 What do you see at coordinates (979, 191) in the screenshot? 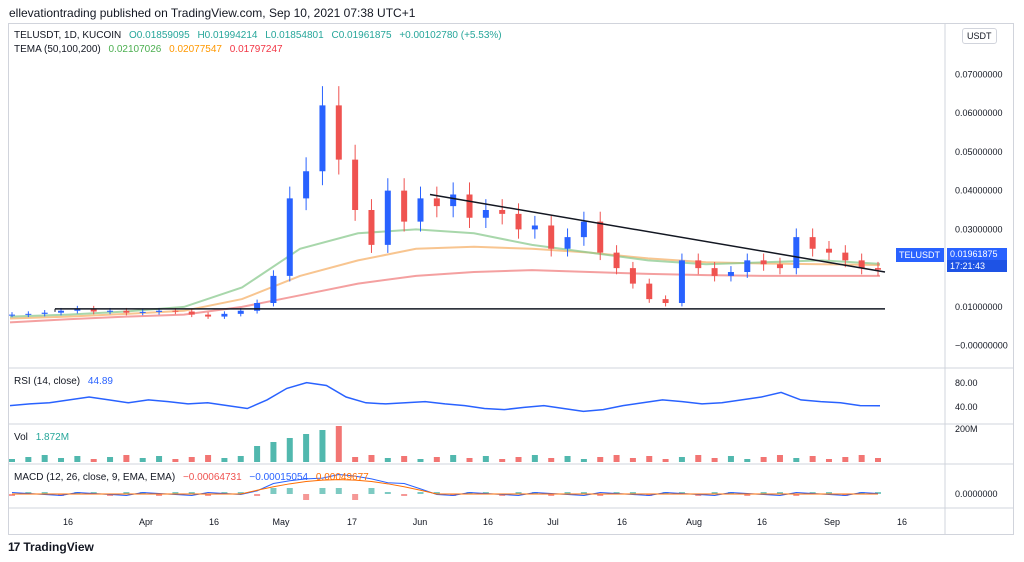
I see `y-tick-label: 0.04000000` at bounding box center [979, 191].